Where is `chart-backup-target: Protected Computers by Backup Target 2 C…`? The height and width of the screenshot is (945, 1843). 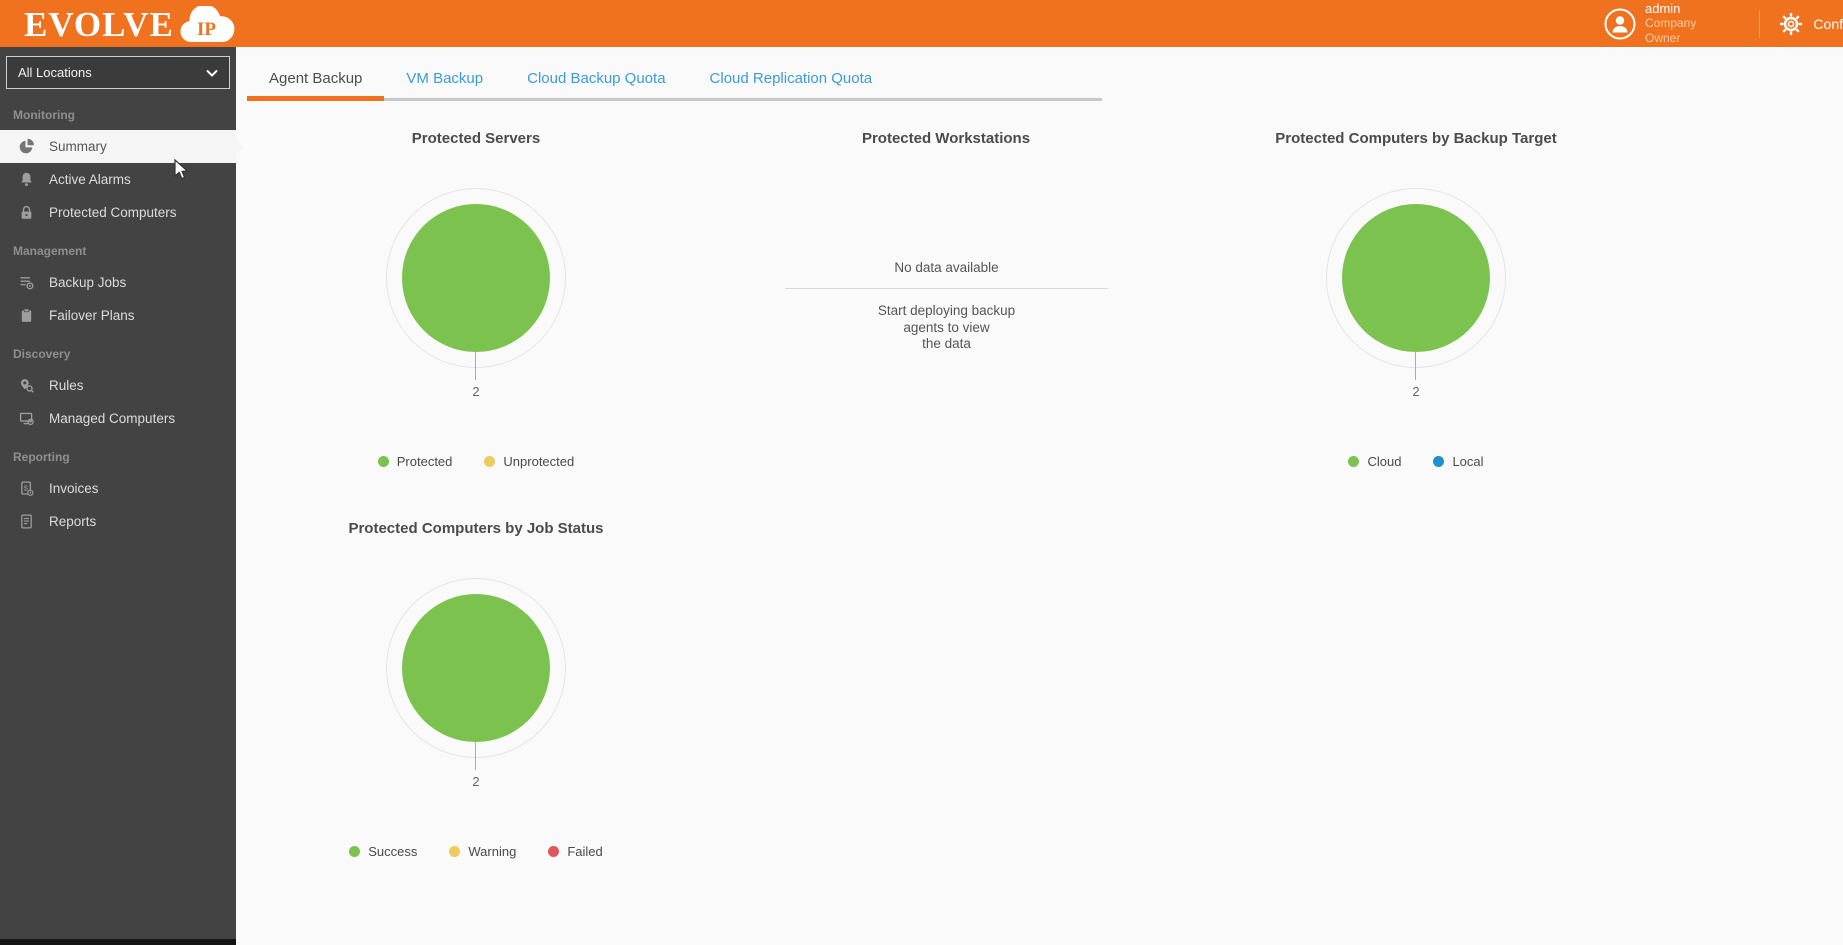
chart-backup-target: Protected Computers by Backup Target 2 C… is located at coordinates (1416, 297).